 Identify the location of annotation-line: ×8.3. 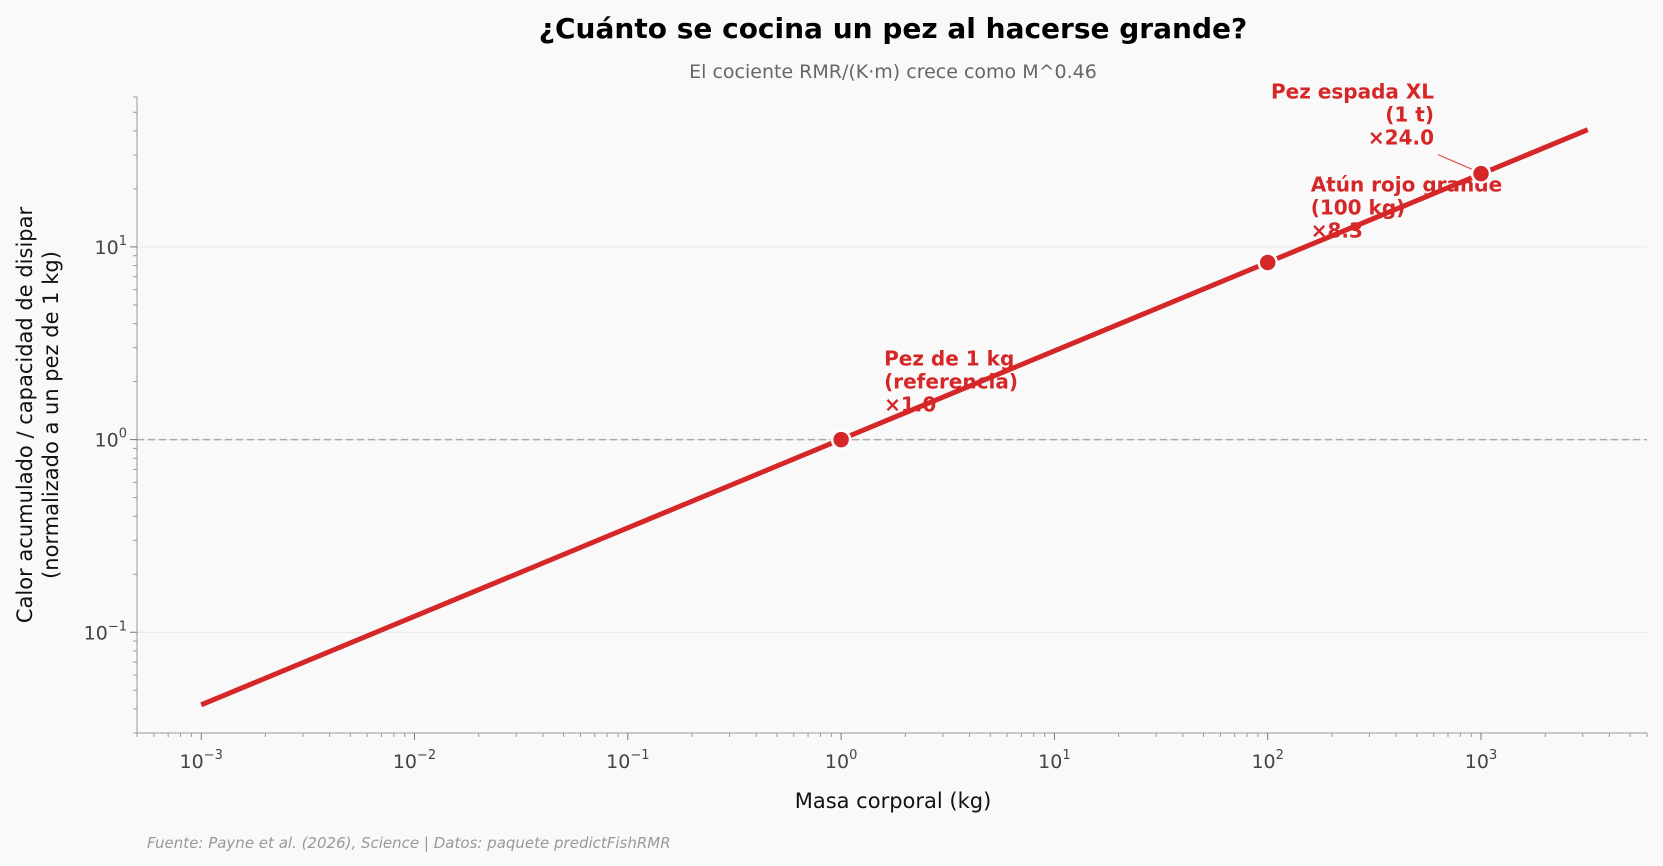
(1337, 231).